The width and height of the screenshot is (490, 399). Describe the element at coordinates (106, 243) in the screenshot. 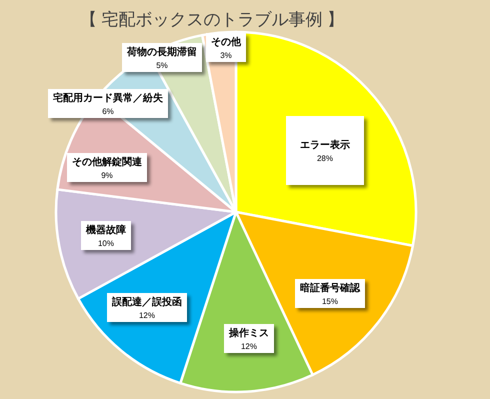

I see `data-label: 10%` at that location.